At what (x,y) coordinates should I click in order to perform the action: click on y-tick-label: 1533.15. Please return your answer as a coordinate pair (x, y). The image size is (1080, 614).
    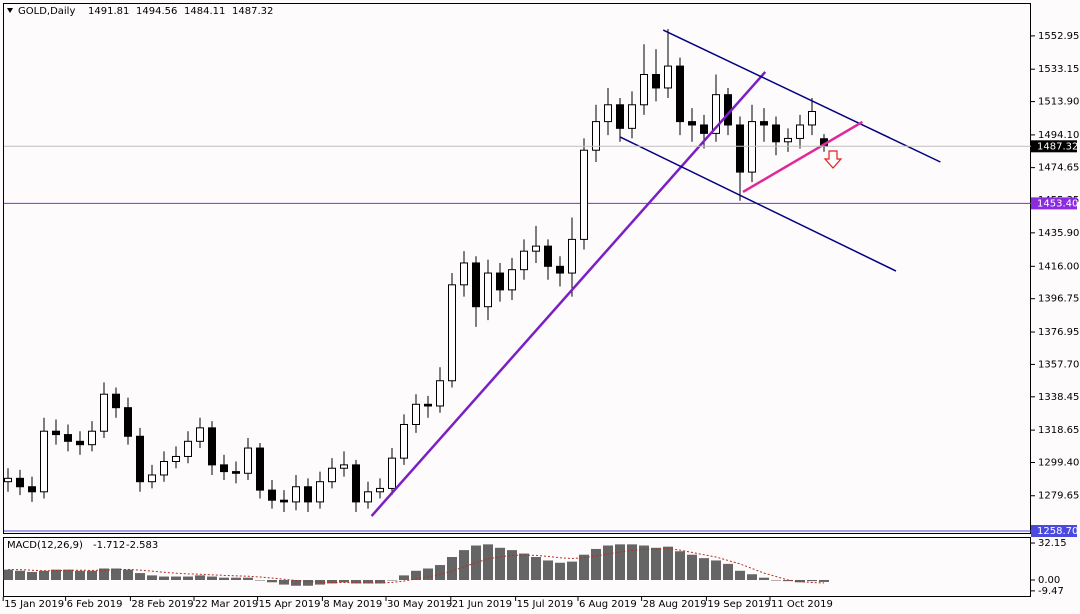
    Looking at the image, I should click on (1058, 69).